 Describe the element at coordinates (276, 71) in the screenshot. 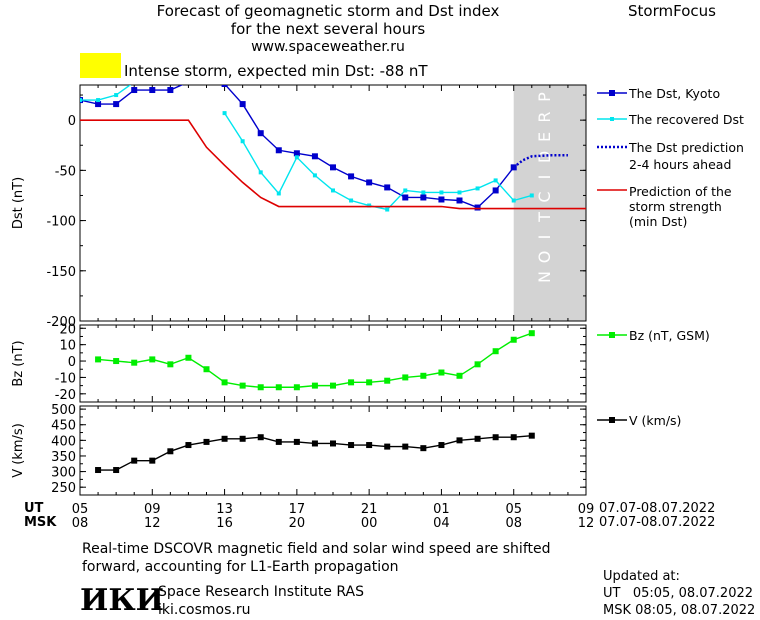

I see `storm-status-text: Intense storm, expected min Dst: -88 nT` at that location.